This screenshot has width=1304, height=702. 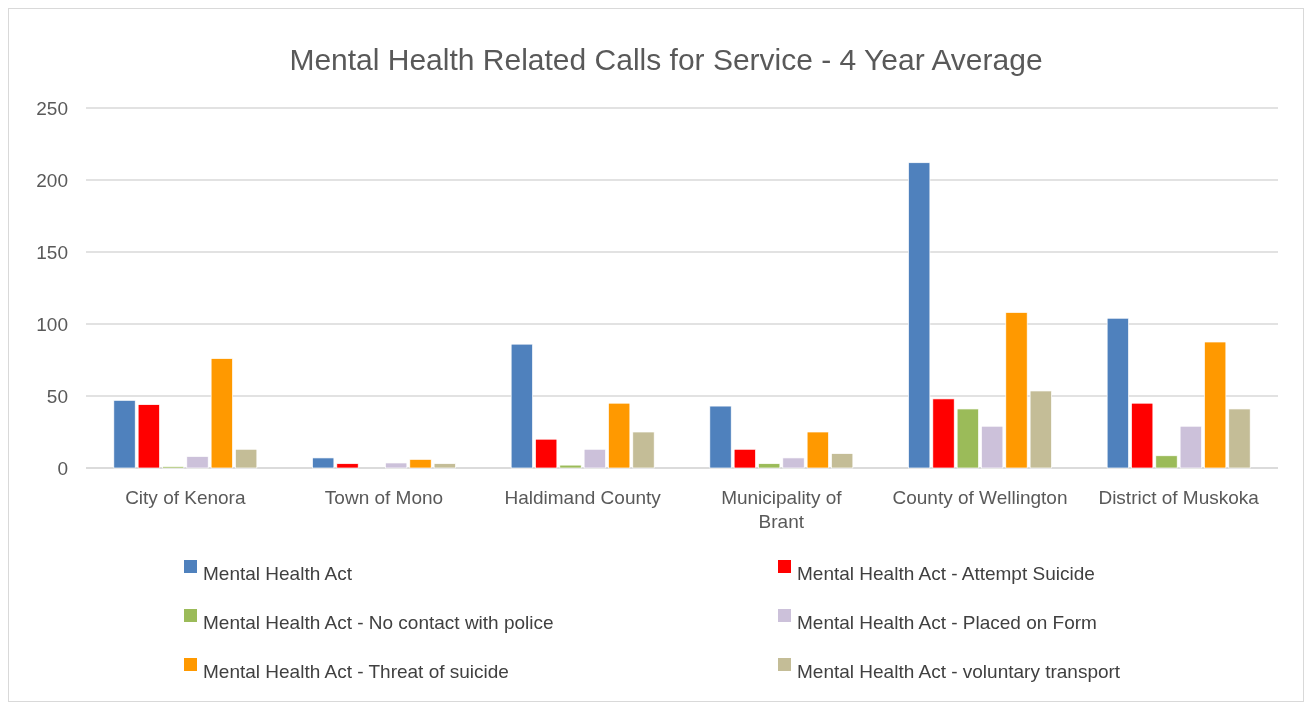 I want to click on y-tick-label: 50, so click(x=57, y=396).